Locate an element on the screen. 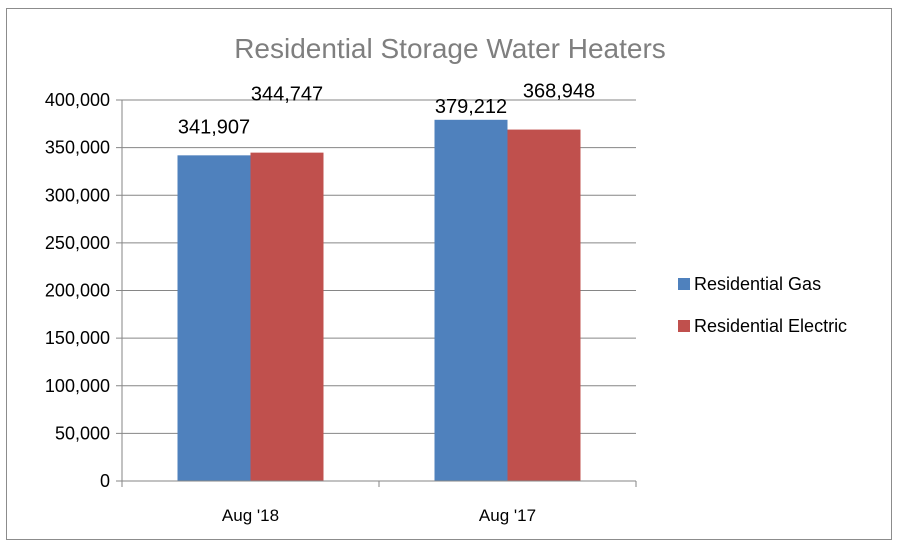  legend-label: Residential Electric is located at coordinates (770, 326).